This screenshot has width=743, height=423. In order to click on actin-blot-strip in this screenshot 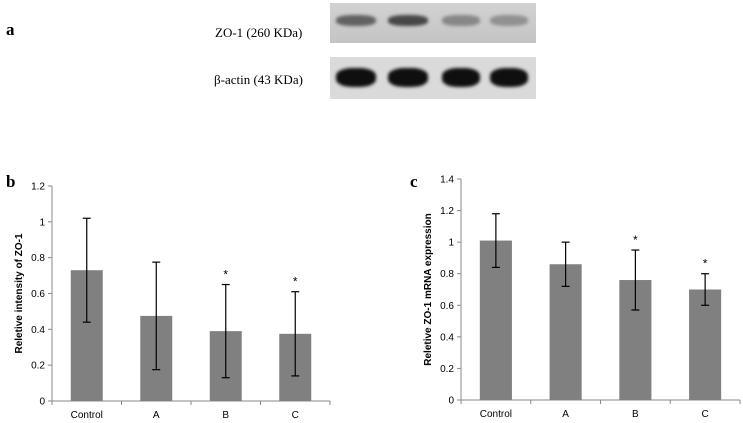, I will do `click(433, 78)`.